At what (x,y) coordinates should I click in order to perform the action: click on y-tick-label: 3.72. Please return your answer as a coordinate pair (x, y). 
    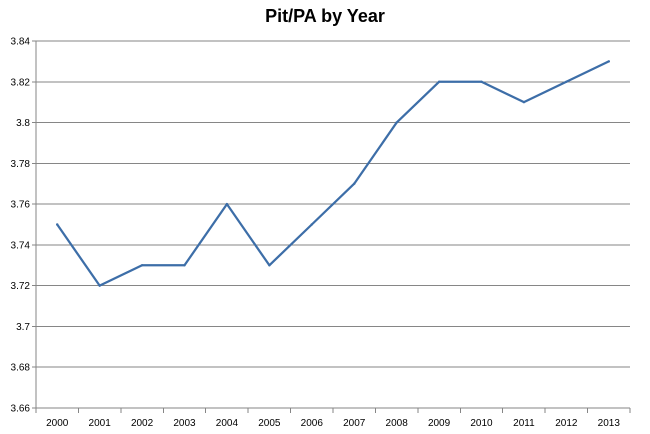
    Looking at the image, I should click on (21, 286).